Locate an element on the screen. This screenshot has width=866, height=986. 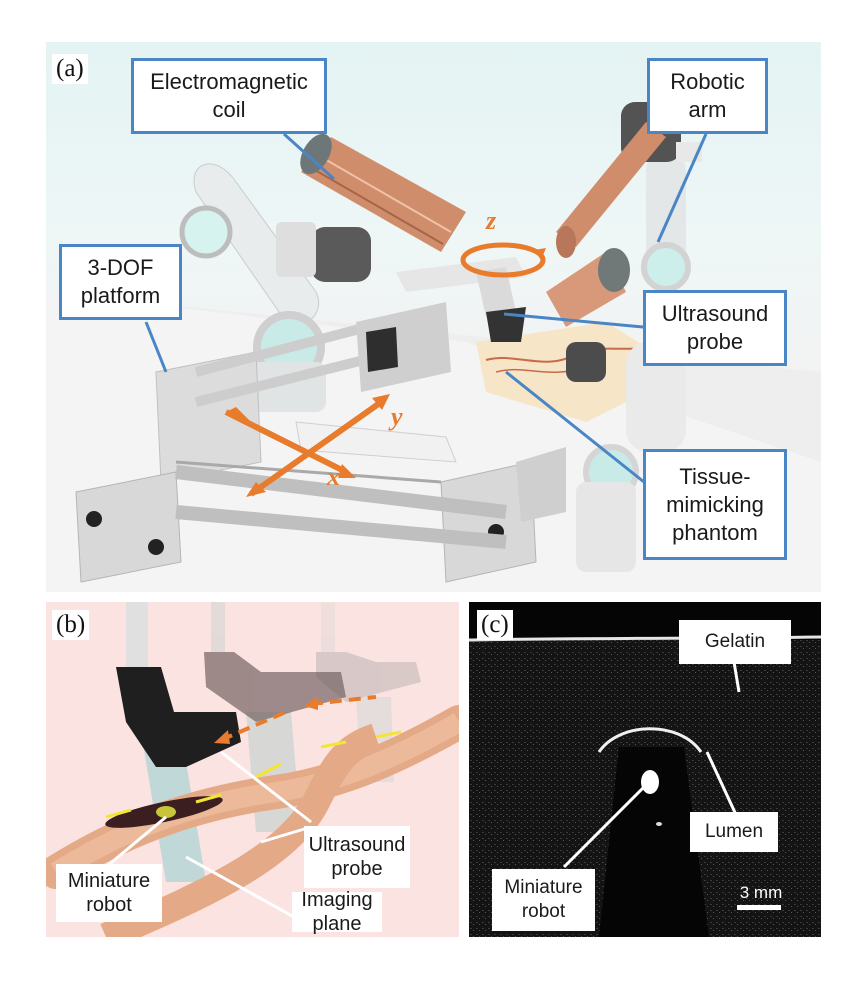
label-ultrasound-probe-b: Ultrasound probe is located at coordinates (357, 857).